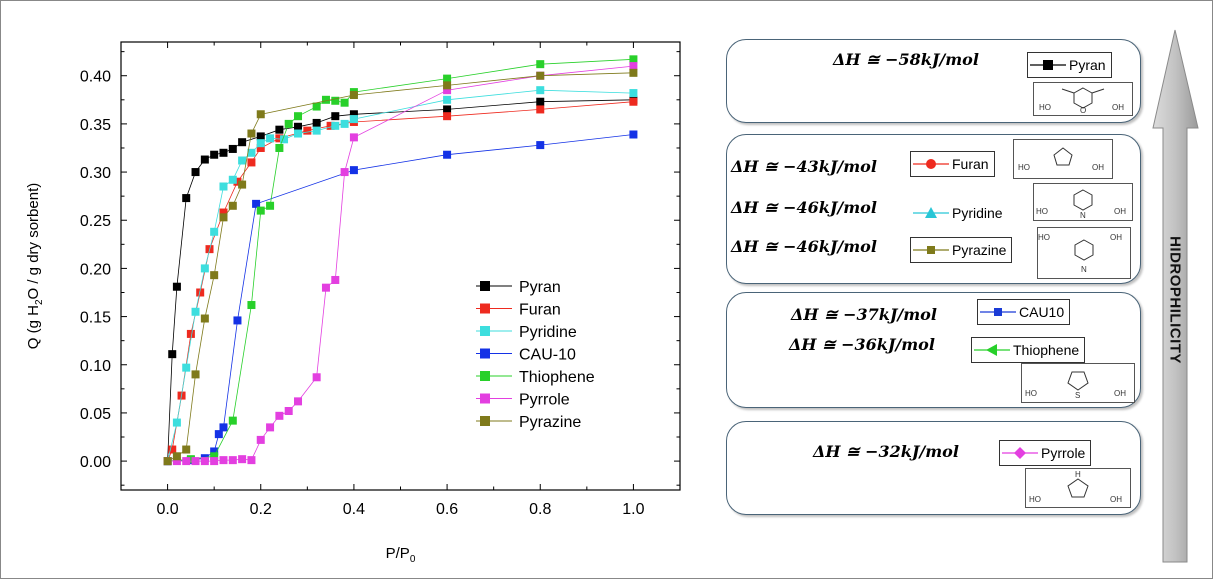  What do you see at coordinates (931, 250) in the screenshot?
I see `legend-line-pyrazine` at bounding box center [931, 250].